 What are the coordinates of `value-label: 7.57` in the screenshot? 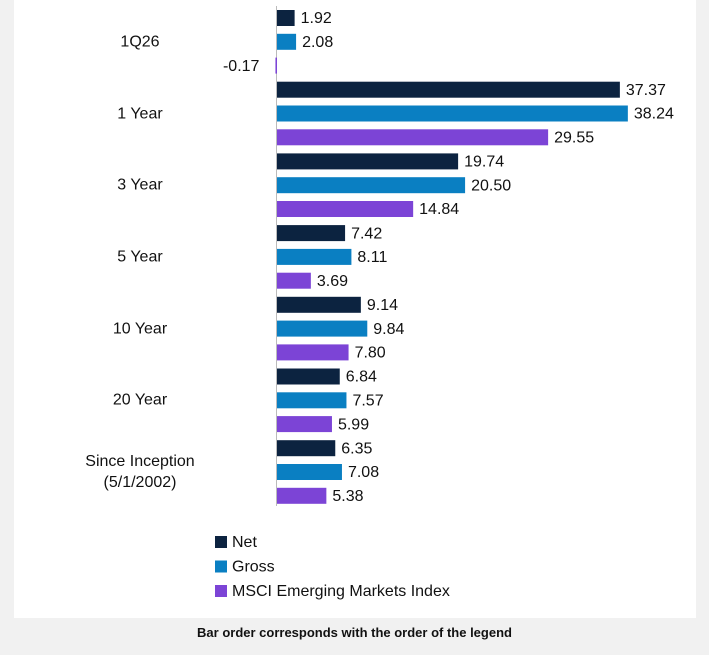 It's located at (367, 401).